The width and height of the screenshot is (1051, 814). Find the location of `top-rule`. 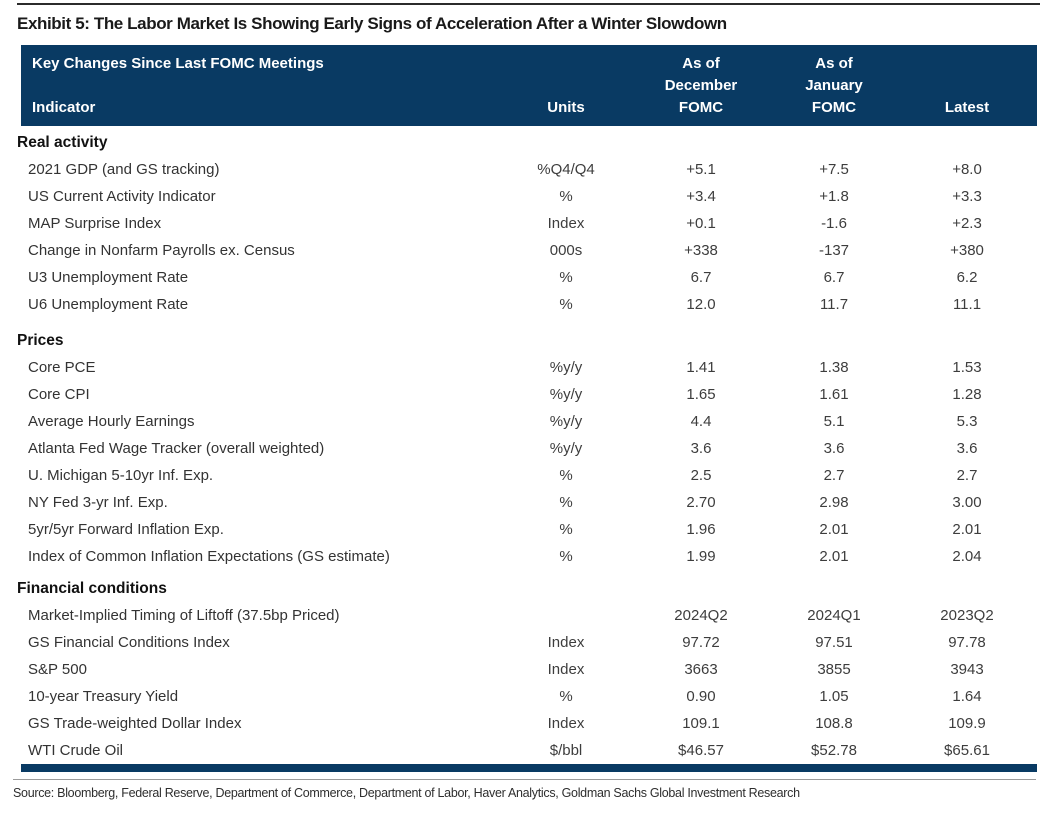

top-rule is located at coordinates (528, 4).